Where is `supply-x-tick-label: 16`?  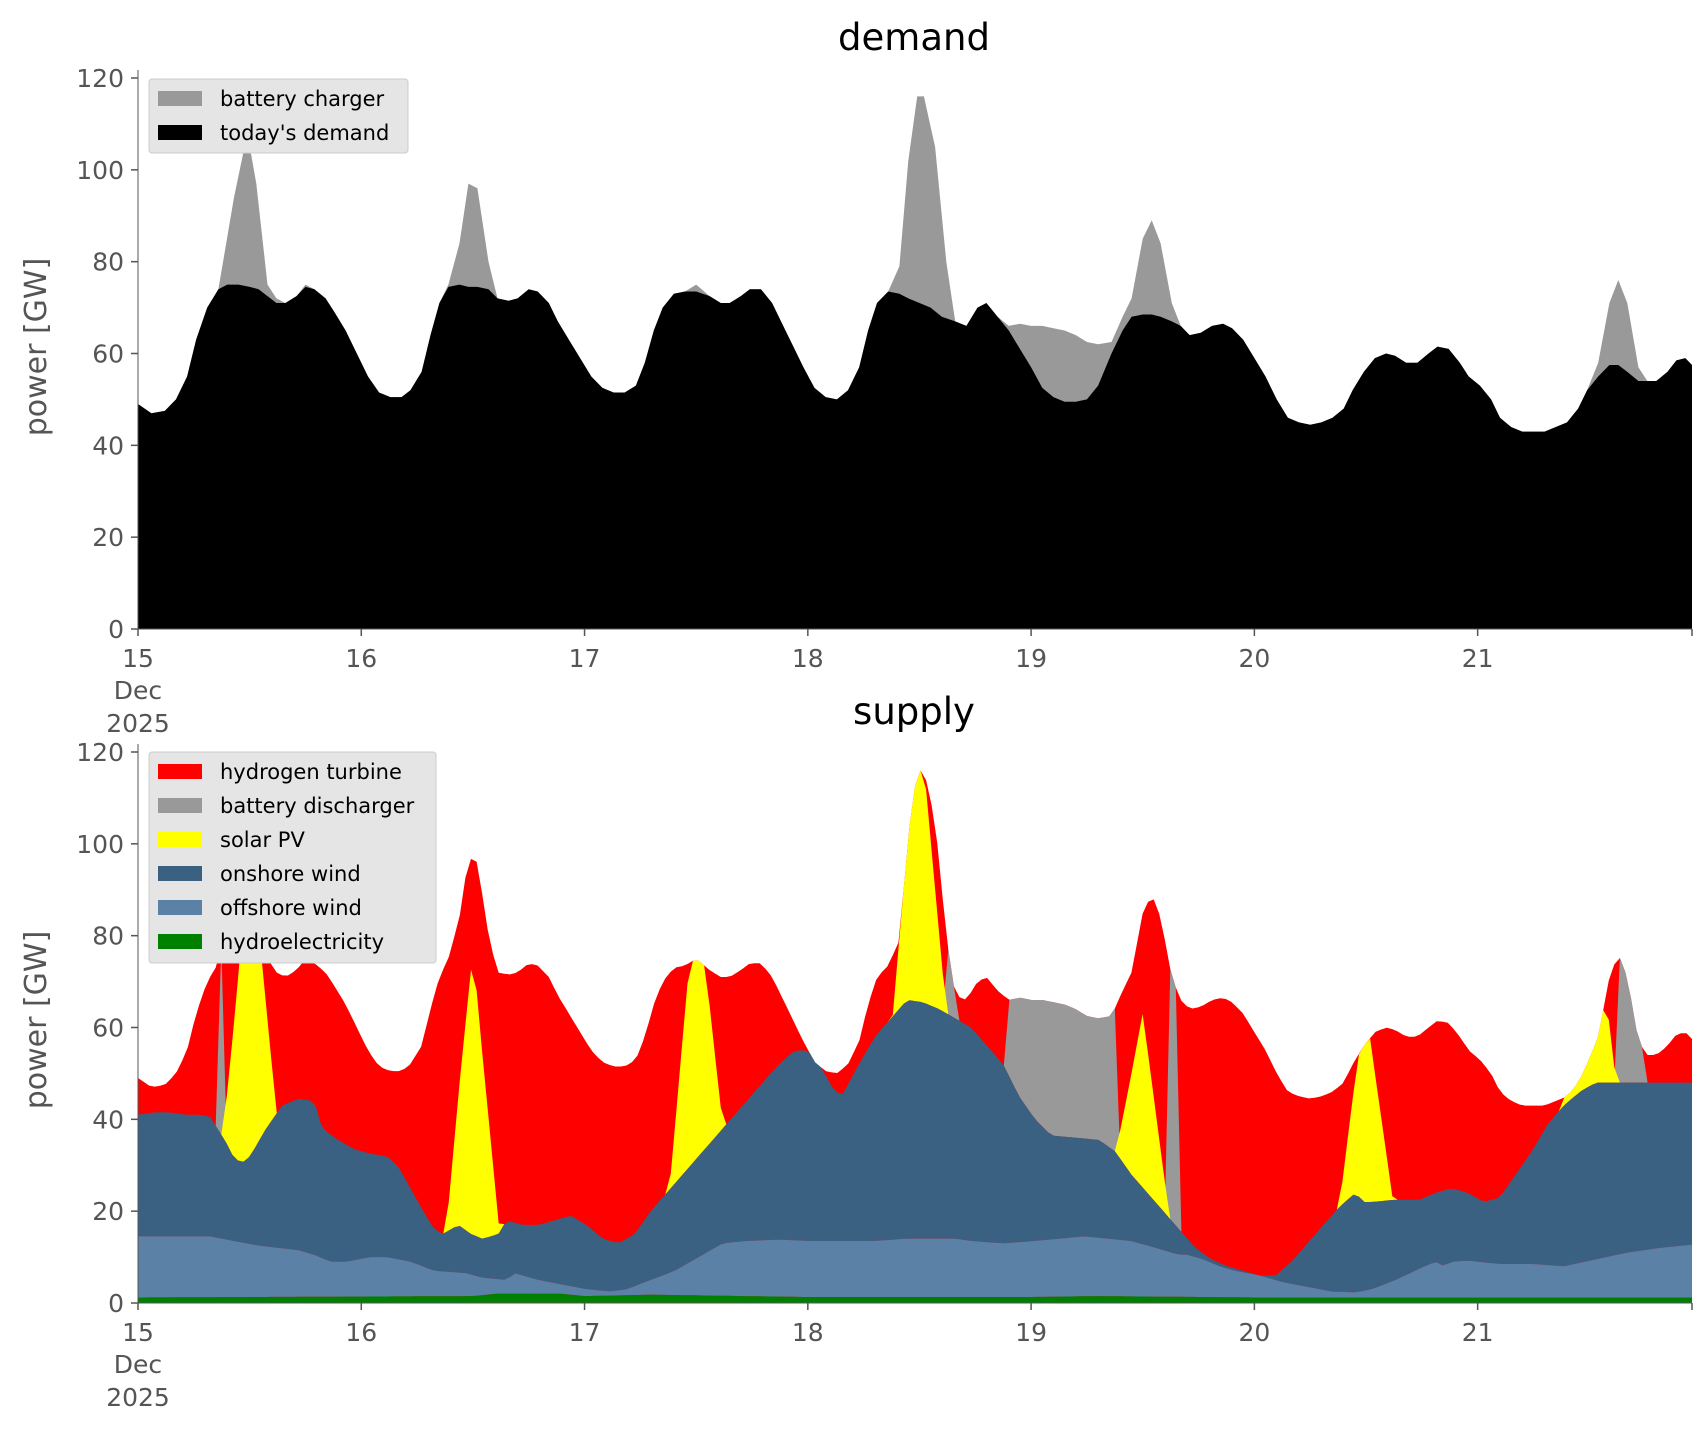
supply-x-tick-label: 16 is located at coordinates (361, 1332).